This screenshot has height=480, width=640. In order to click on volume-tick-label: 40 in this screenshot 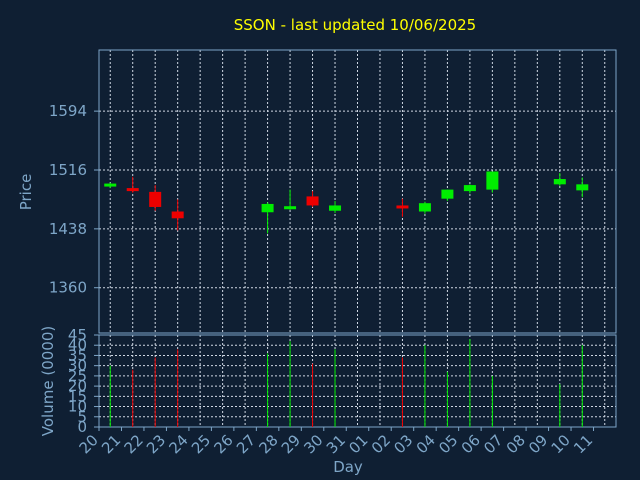, I will do `click(77, 345)`.